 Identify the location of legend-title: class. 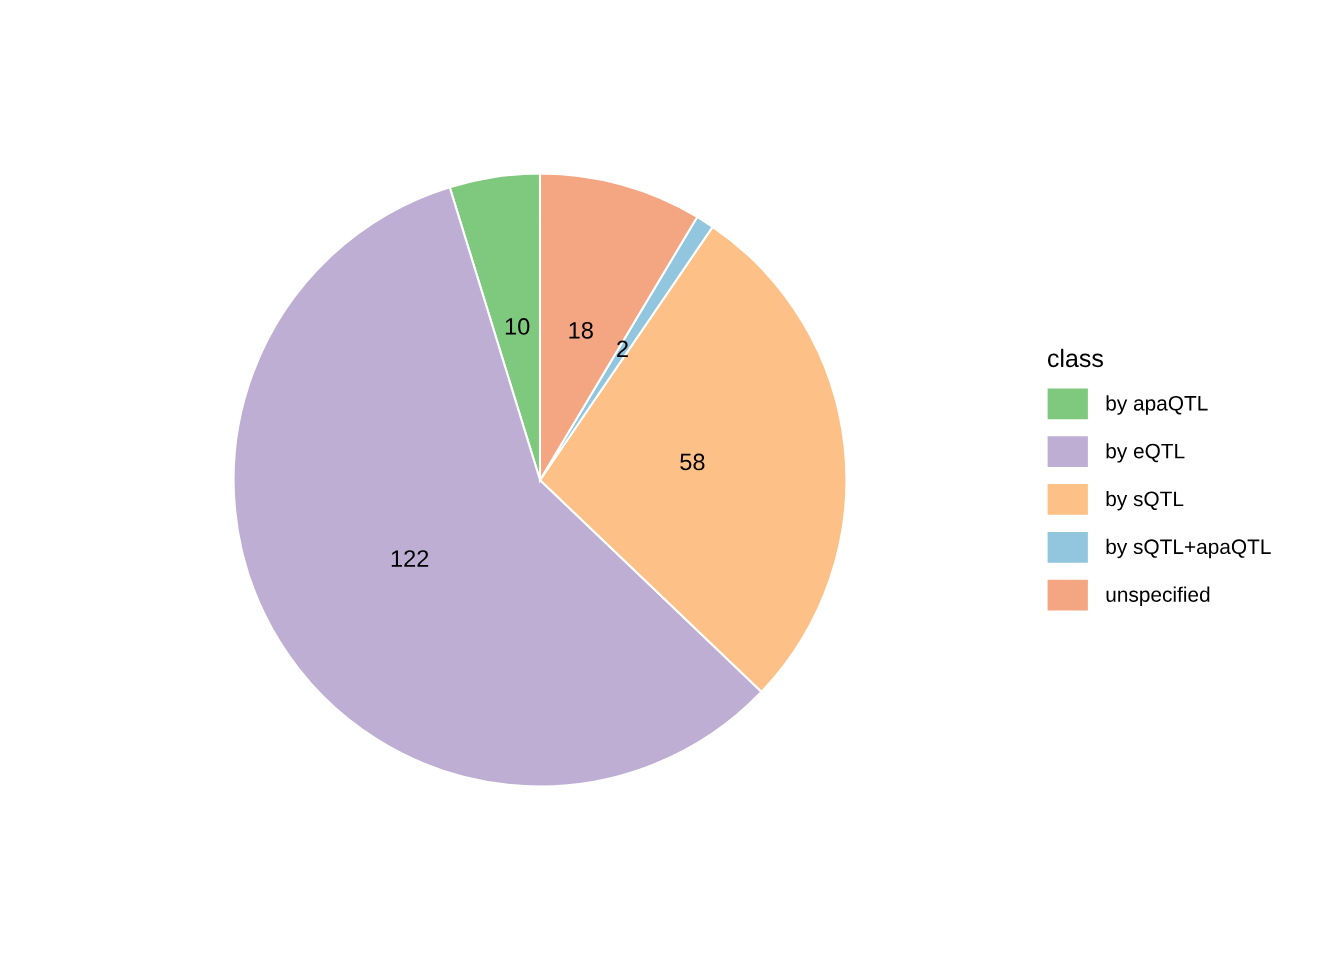
(1075, 358).